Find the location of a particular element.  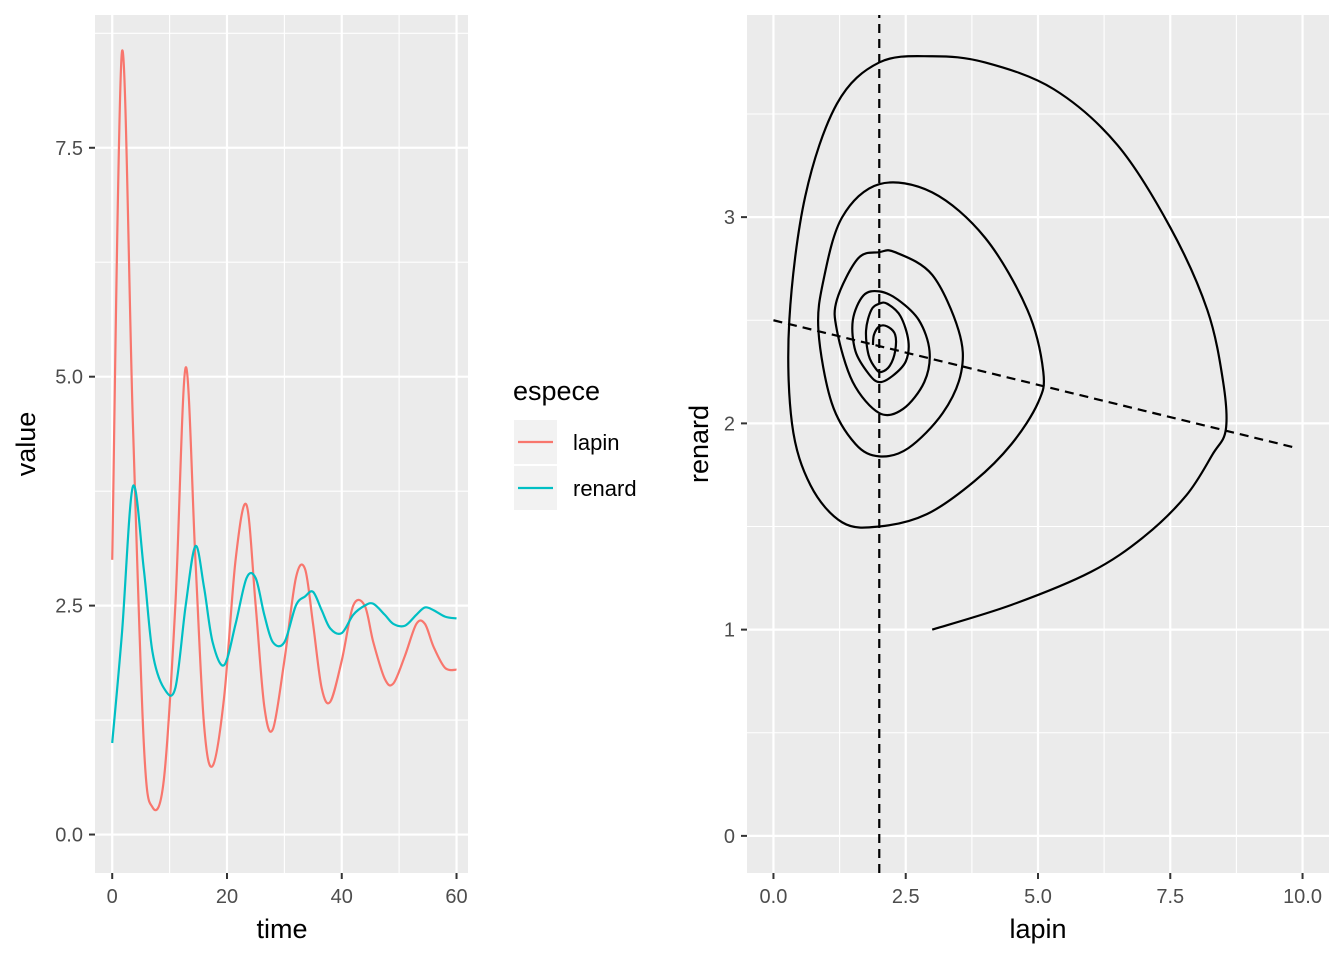

timeseries-x-tick-label: 40 is located at coordinates (342, 897).